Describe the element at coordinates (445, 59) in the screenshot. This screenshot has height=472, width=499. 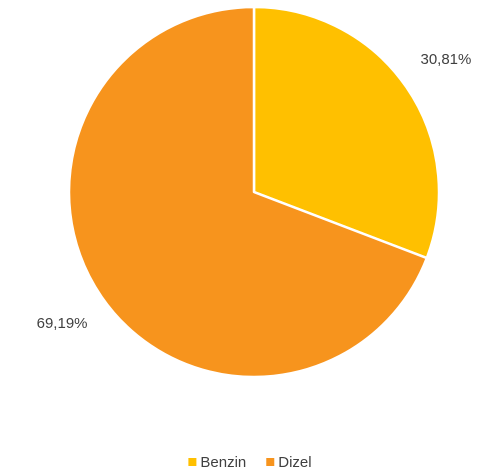
I see `data-label: 30,81%` at that location.